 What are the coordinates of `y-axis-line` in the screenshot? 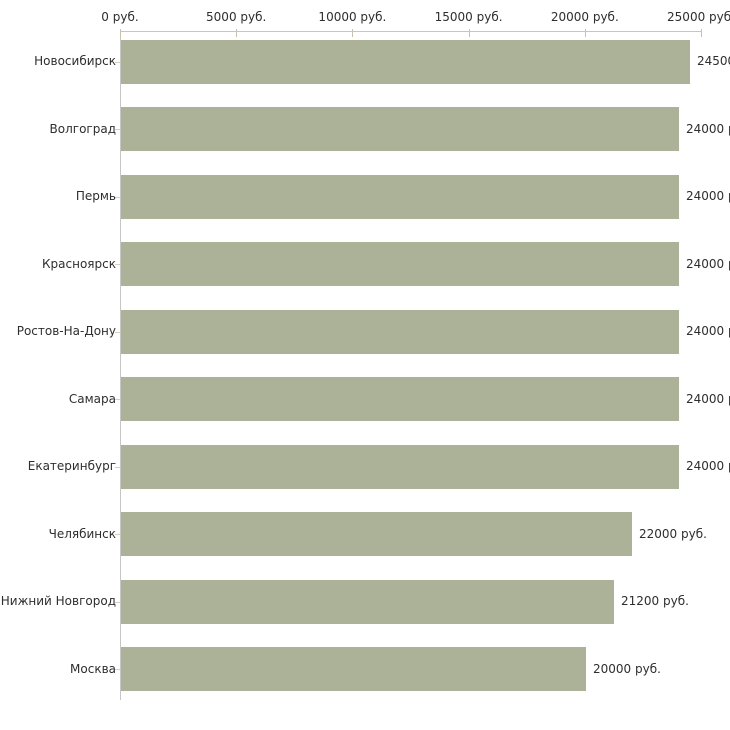 It's located at (120, 365).